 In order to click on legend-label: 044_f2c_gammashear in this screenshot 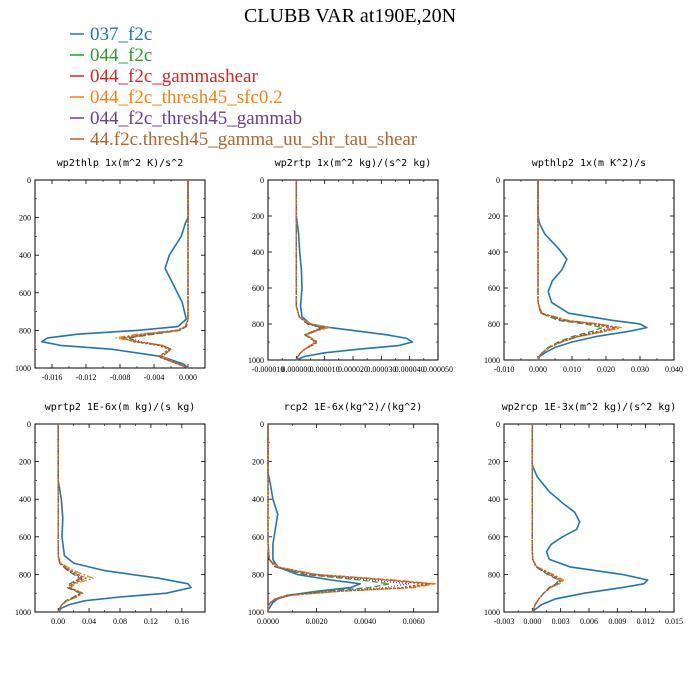, I will do `click(174, 76)`.